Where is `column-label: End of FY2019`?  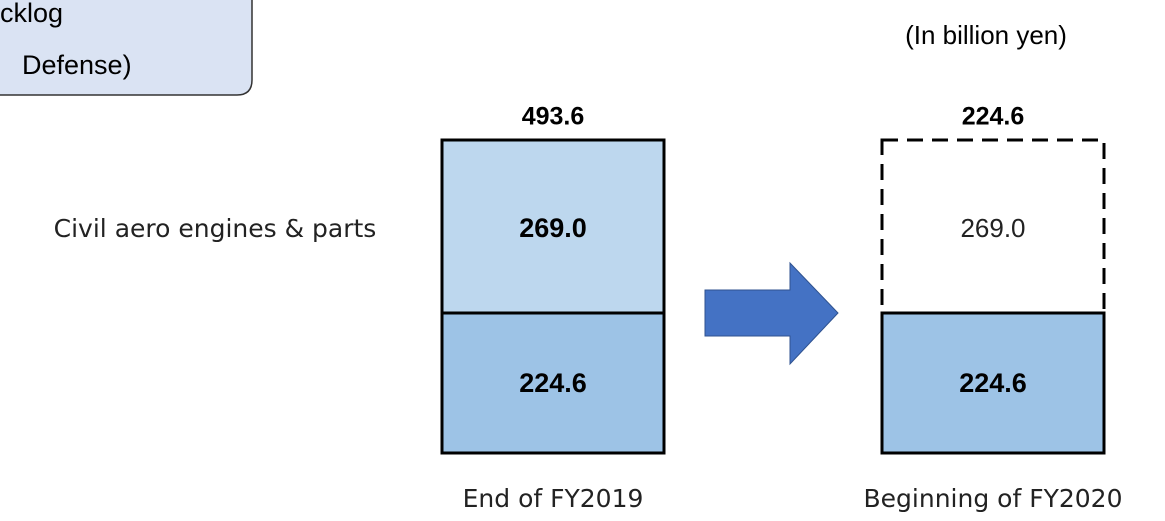
column-label: End of FY2019 is located at coordinates (553, 498).